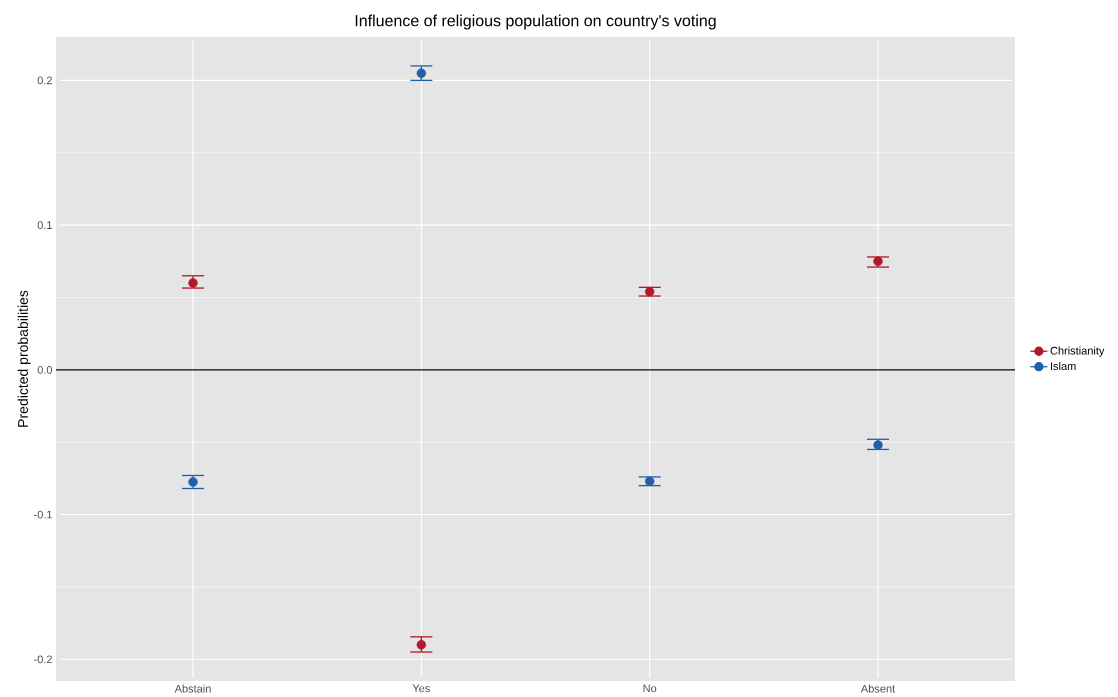 The width and height of the screenshot is (1118, 697). What do you see at coordinates (535, 22) in the screenshot?
I see `chart-title: Influence of religious population on country's voting` at bounding box center [535, 22].